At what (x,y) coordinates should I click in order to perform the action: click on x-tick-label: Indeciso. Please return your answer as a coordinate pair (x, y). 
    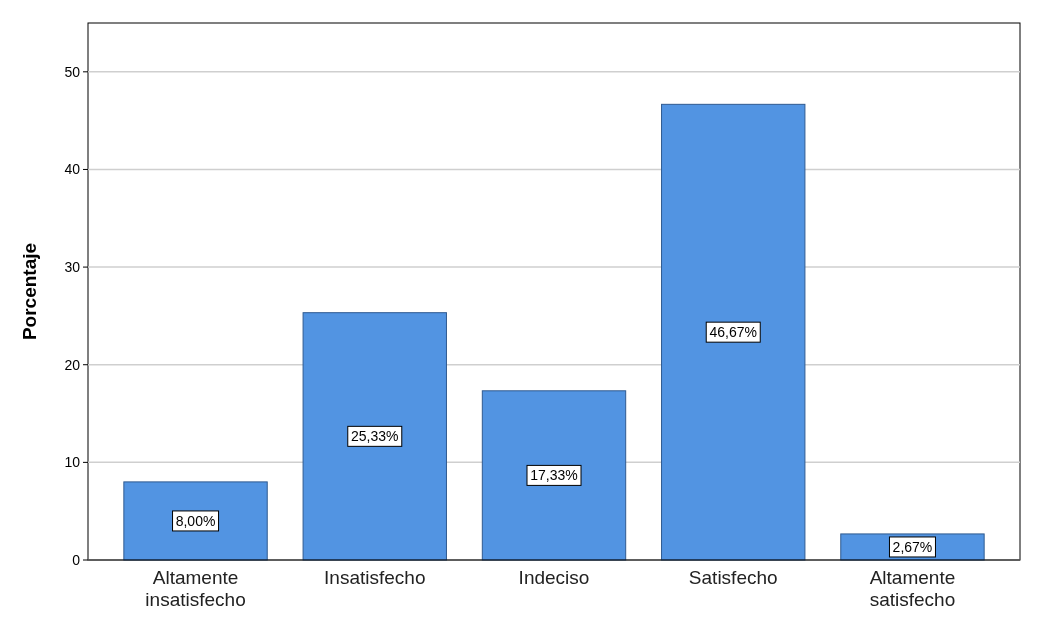
    Looking at the image, I should click on (554, 577).